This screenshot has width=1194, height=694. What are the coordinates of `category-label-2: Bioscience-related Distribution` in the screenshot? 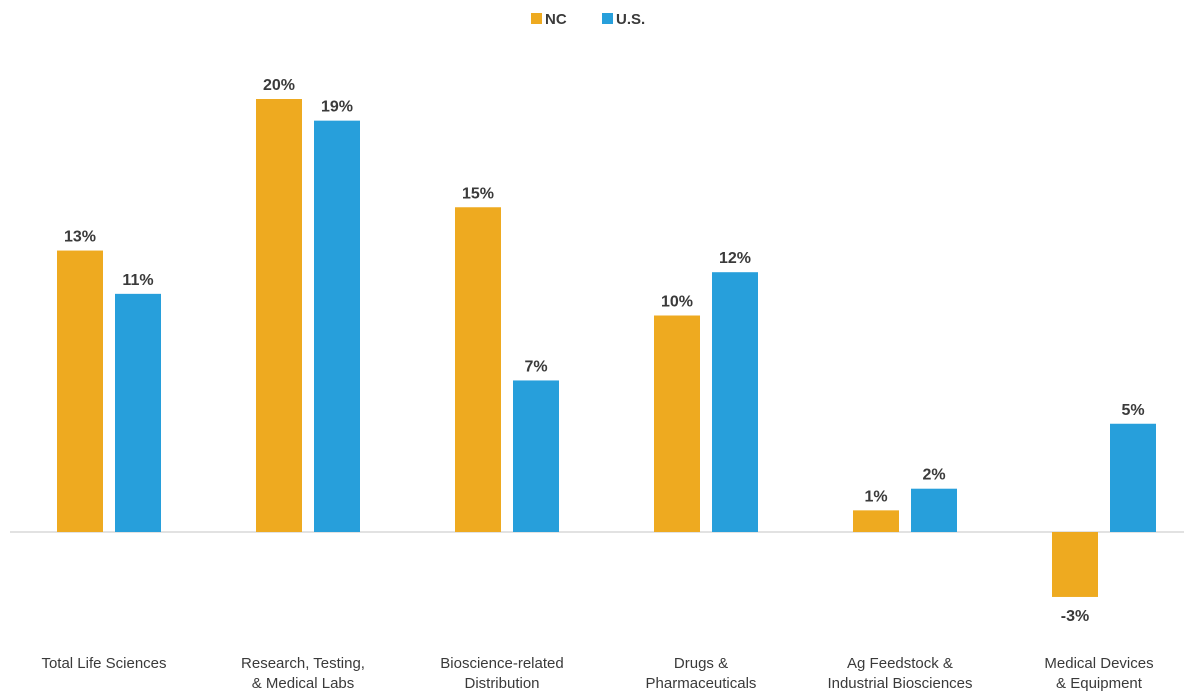 It's located at (501, 673).